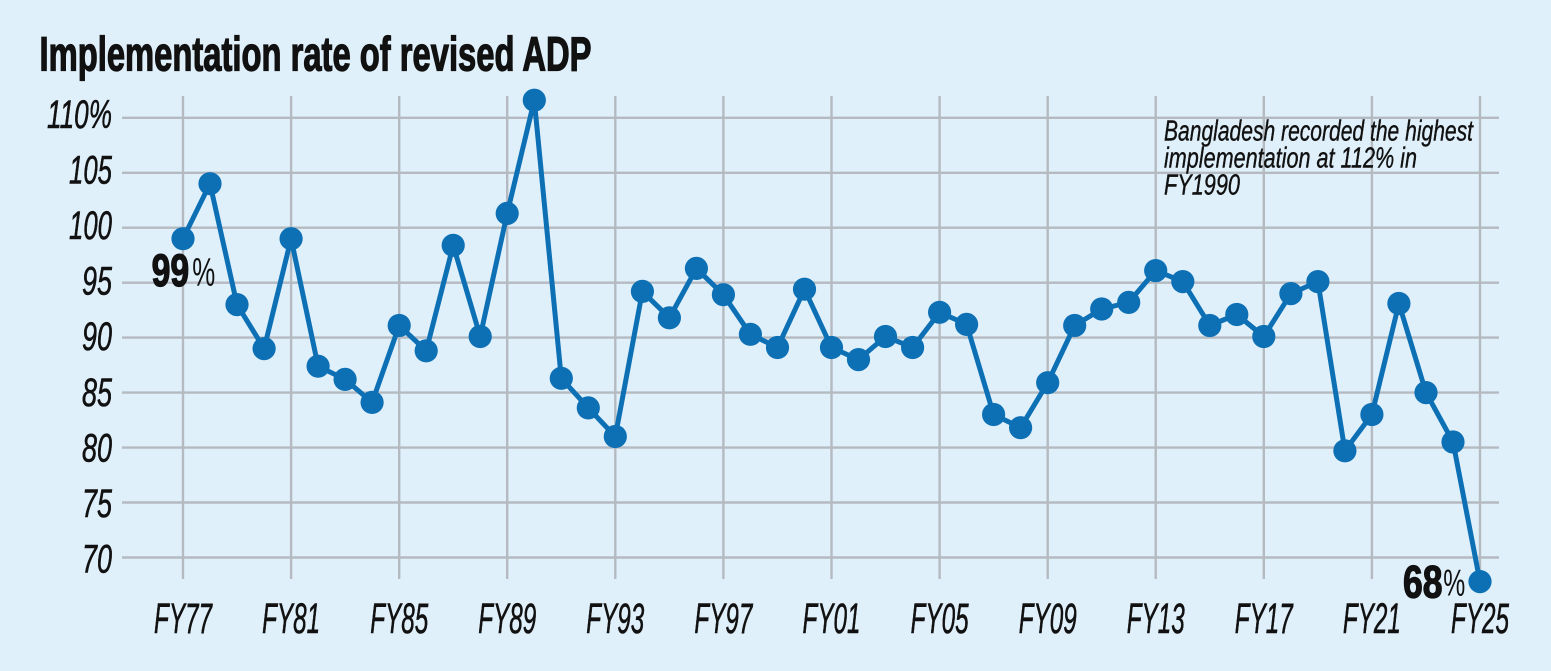 The width and height of the screenshot is (1551, 671). Describe the element at coordinates (97, 449) in the screenshot. I see `svg-text: 80` at that location.